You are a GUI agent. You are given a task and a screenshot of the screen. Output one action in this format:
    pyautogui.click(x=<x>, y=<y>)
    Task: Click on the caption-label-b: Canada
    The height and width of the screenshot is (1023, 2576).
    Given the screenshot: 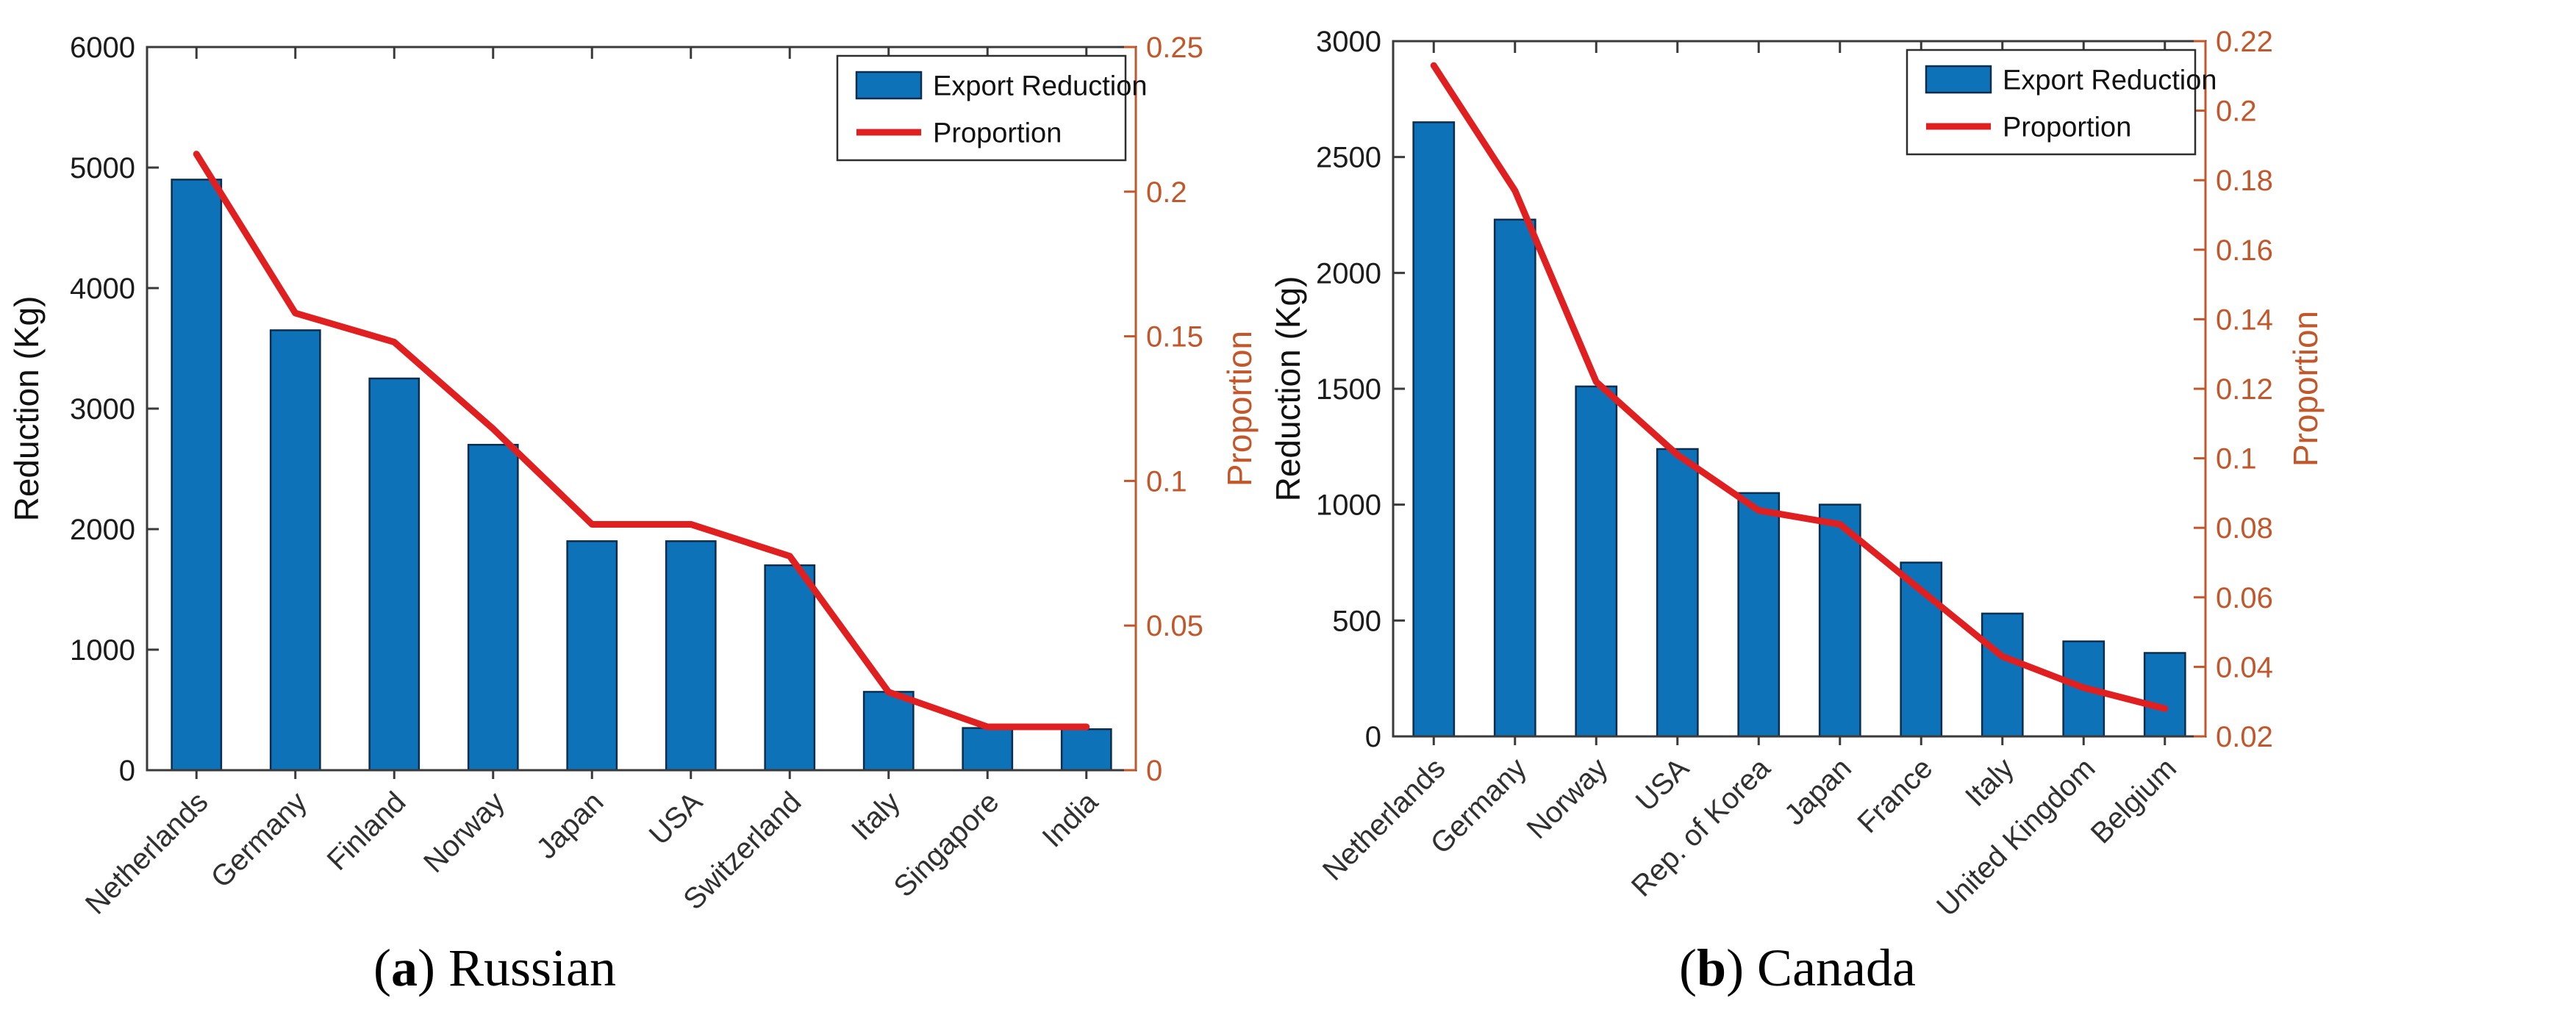 What is the action you would take?
    pyautogui.click(x=1837, y=967)
    